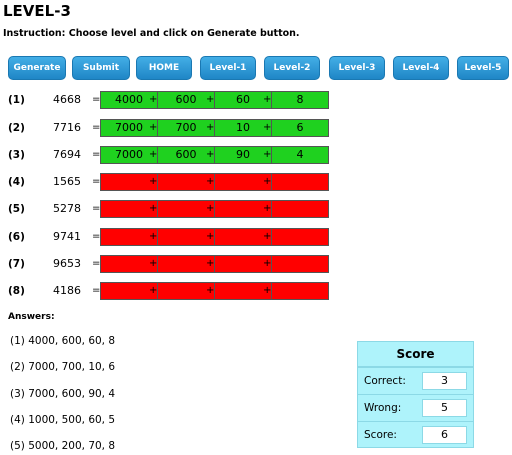 Image resolution: width=512 pixels, height=455 pixels. What do you see at coordinates (383, 408) in the screenshot?
I see `wrong-label: Wrong:` at bounding box center [383, 408].